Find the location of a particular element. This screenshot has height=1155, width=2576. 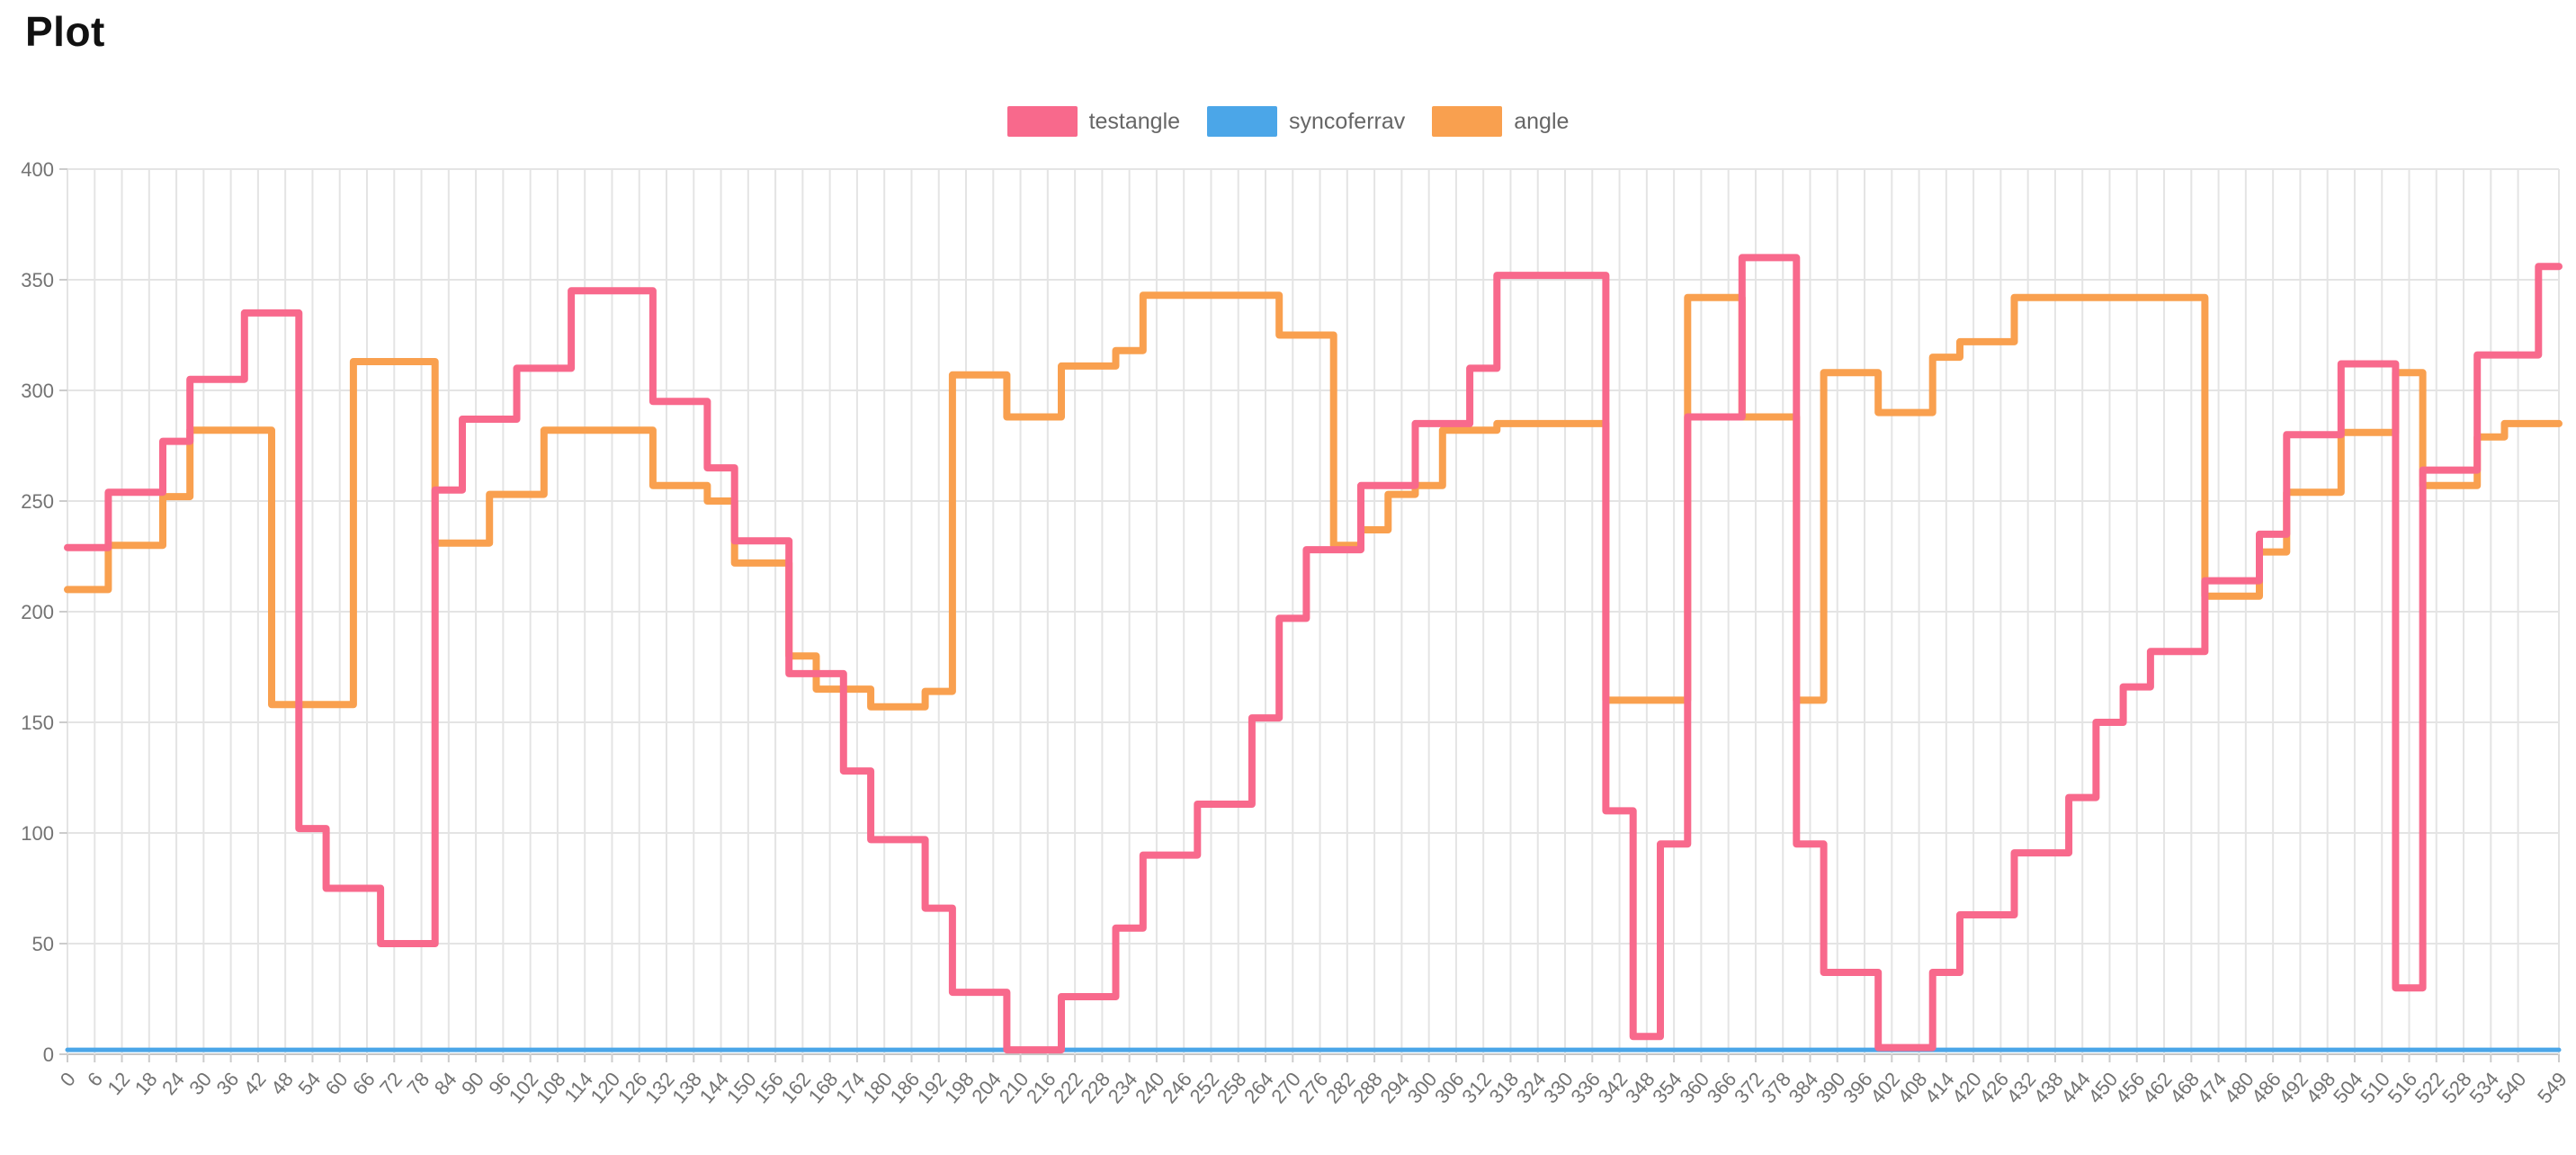

x-tick-label: 72 is located at coordinates (391, 1083).